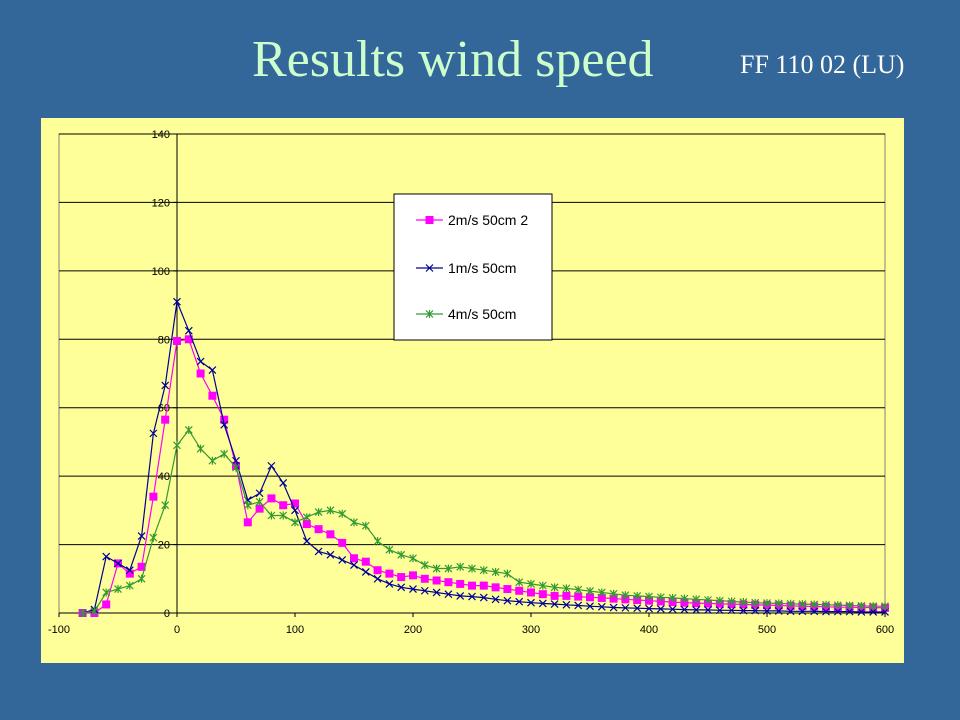  I want to click on x-tick-label: 0, so click(177, 630).